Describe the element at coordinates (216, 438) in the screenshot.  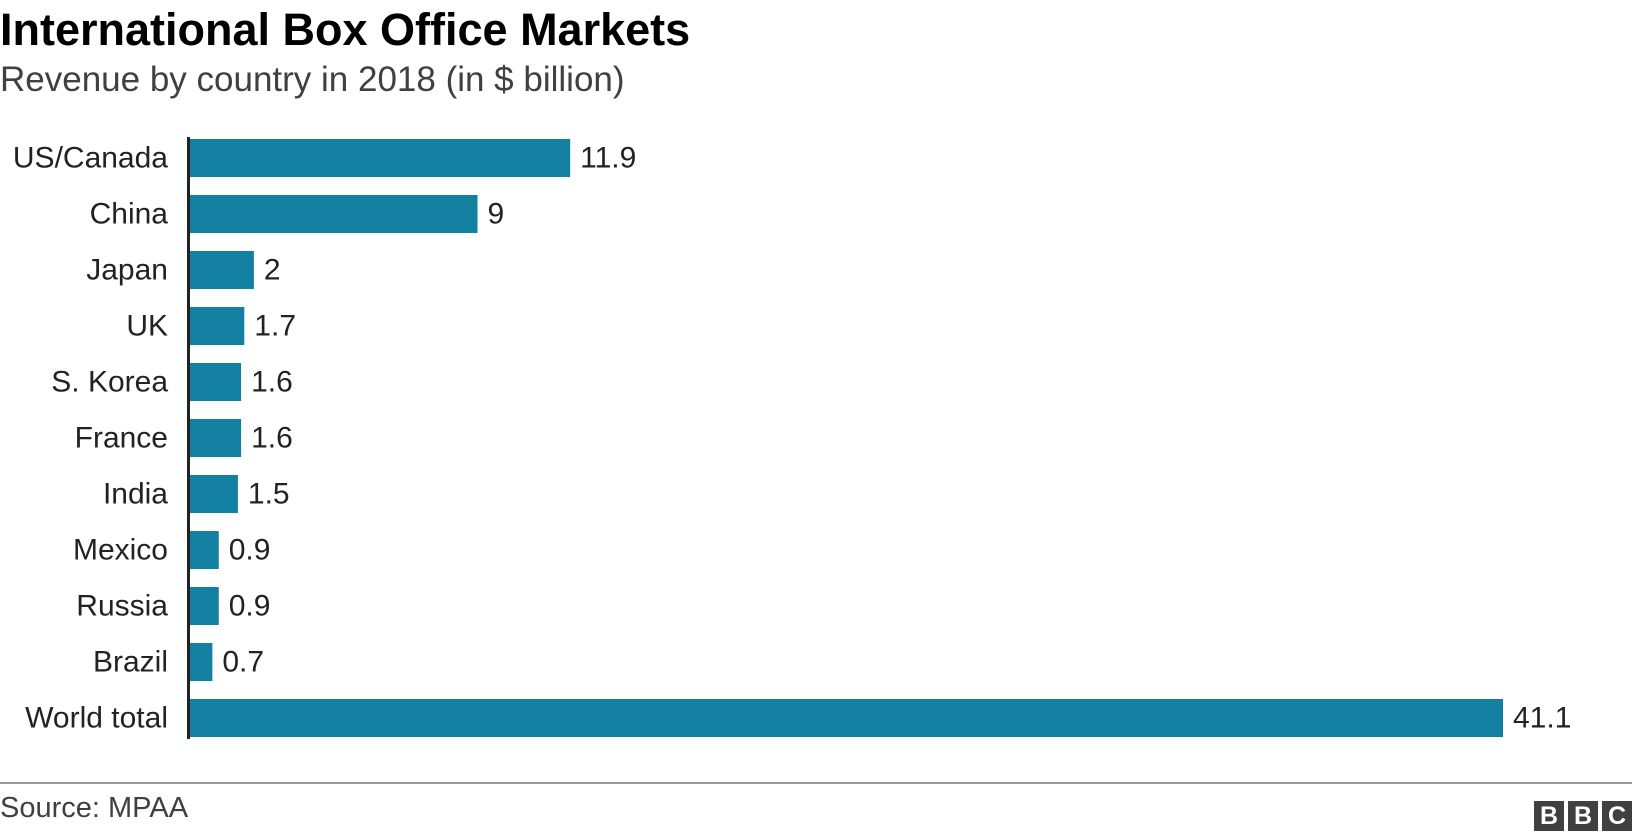
I see `bar-france` at that location.